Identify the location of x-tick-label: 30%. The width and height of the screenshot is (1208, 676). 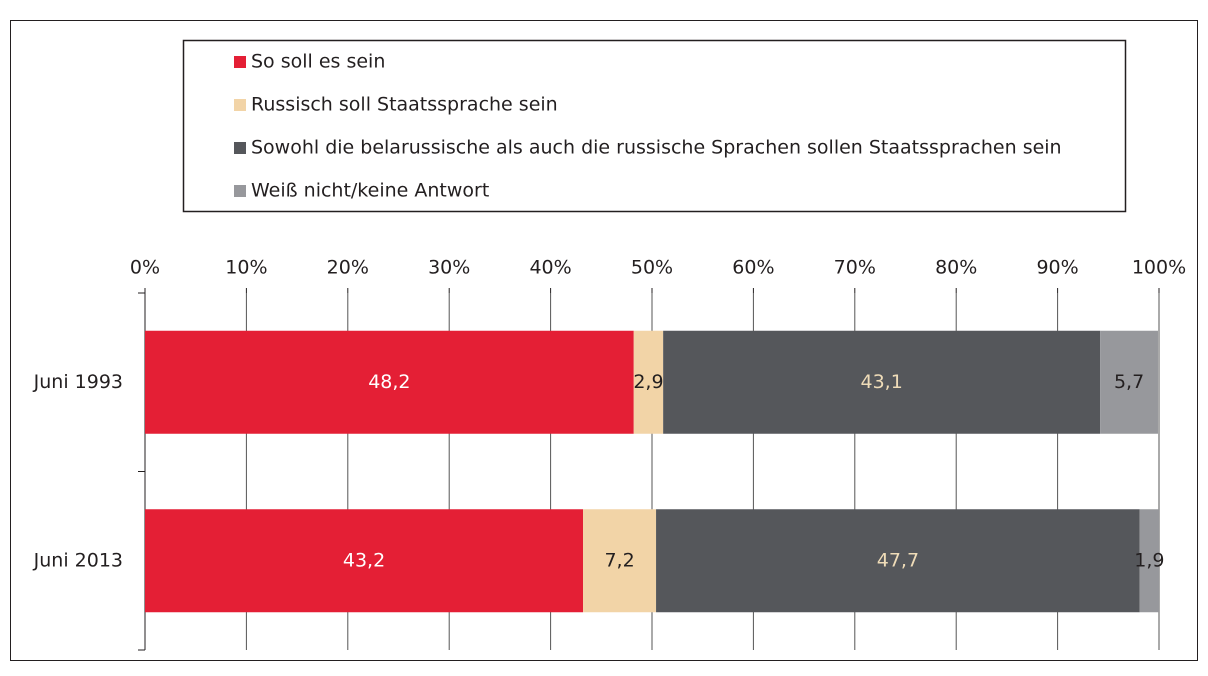
(449, 268).